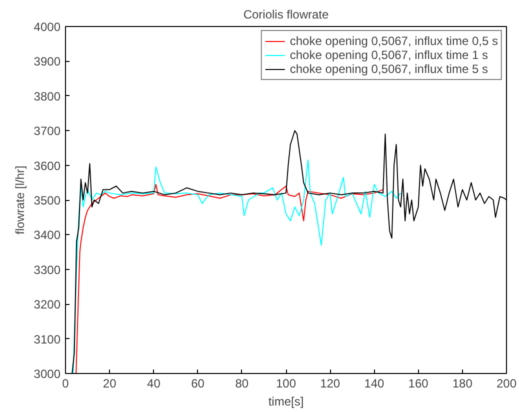  Describe the element at coordinates (47, 131) in the screenshot. I see `y-tick-label: 3700` at that location.